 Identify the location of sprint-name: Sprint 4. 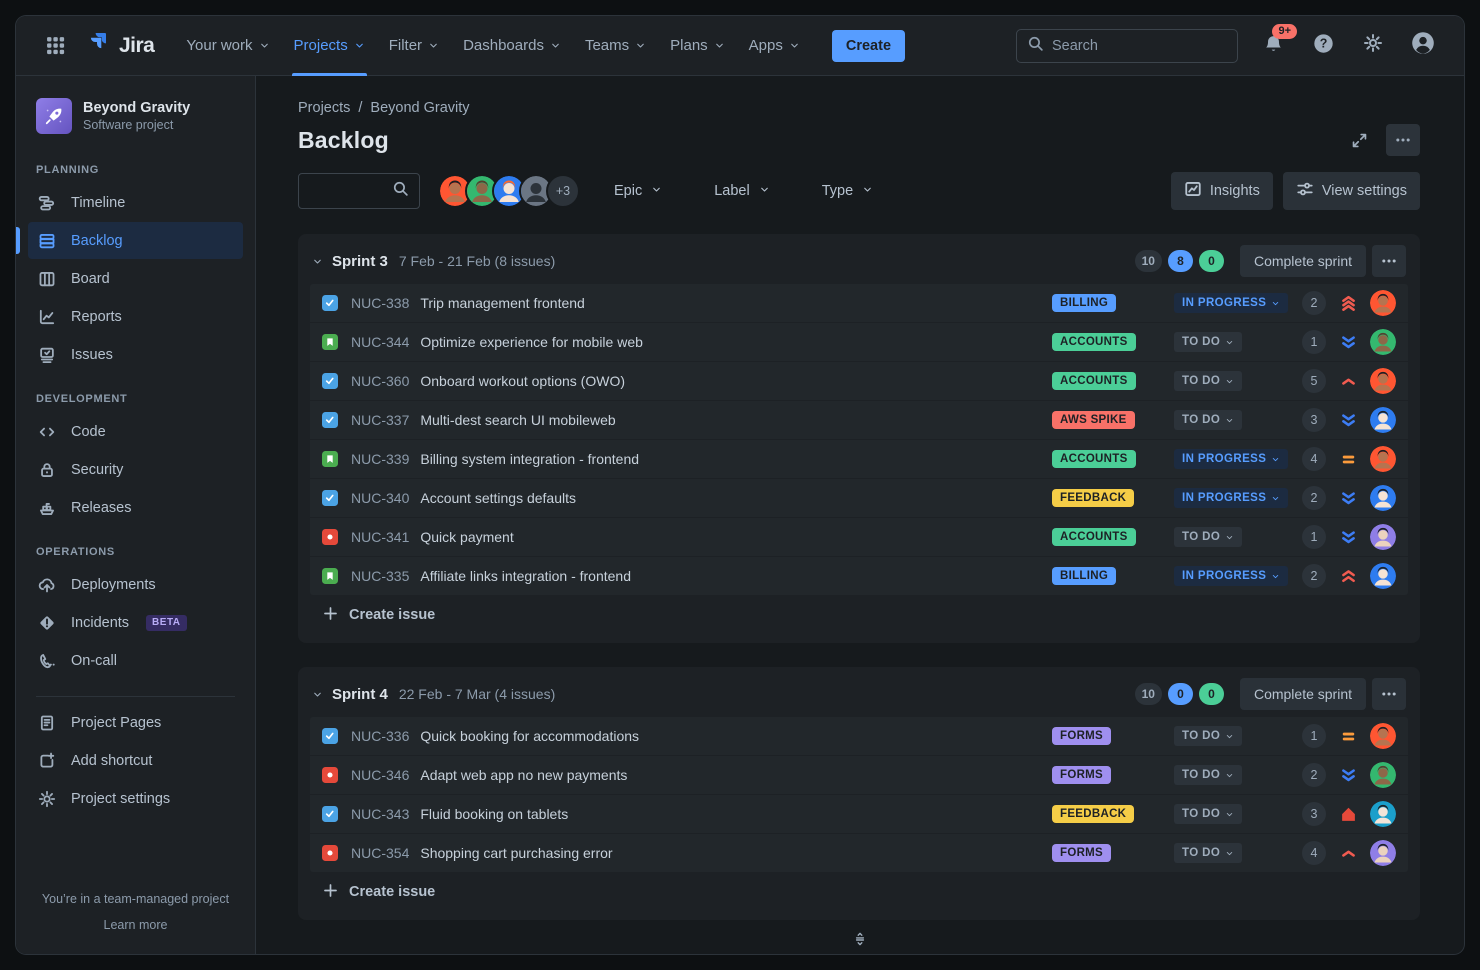
(360, 694).